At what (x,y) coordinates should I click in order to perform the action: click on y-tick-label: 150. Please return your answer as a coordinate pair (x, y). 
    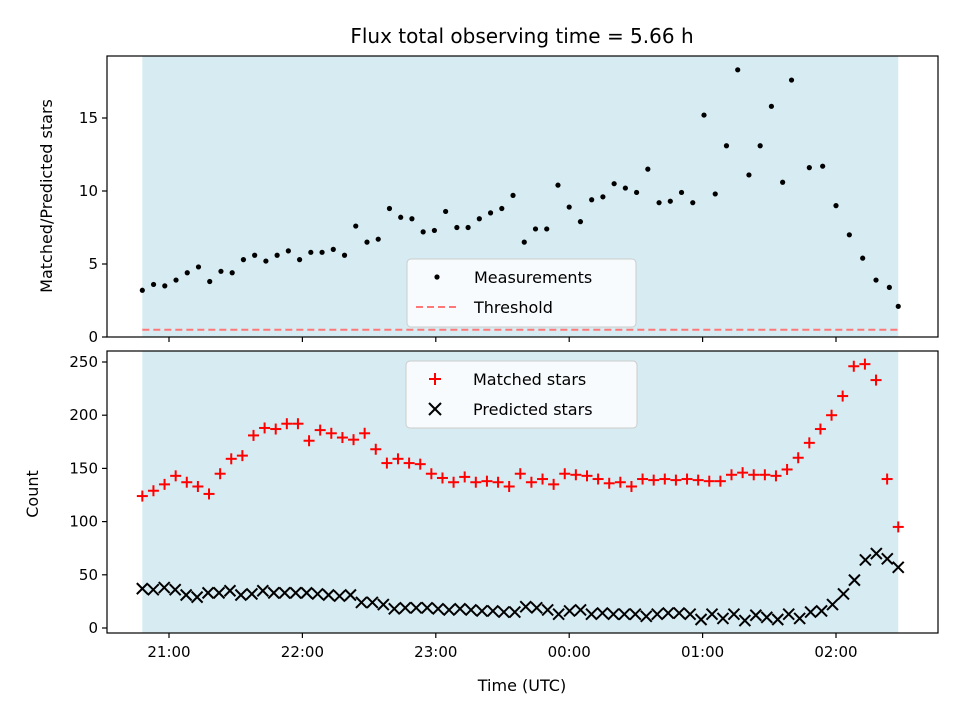
    Looking at the image, I should click on (83, 468).